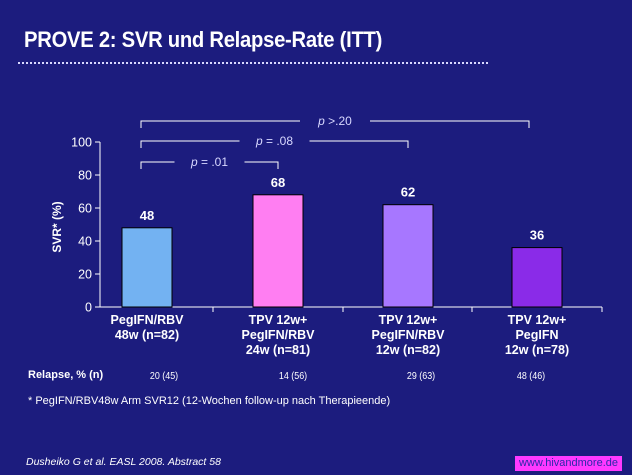 The image size is (632, 475). I want to click on x-category-label: PegIFN/RBV 48w (n=82), so click(147, 328).